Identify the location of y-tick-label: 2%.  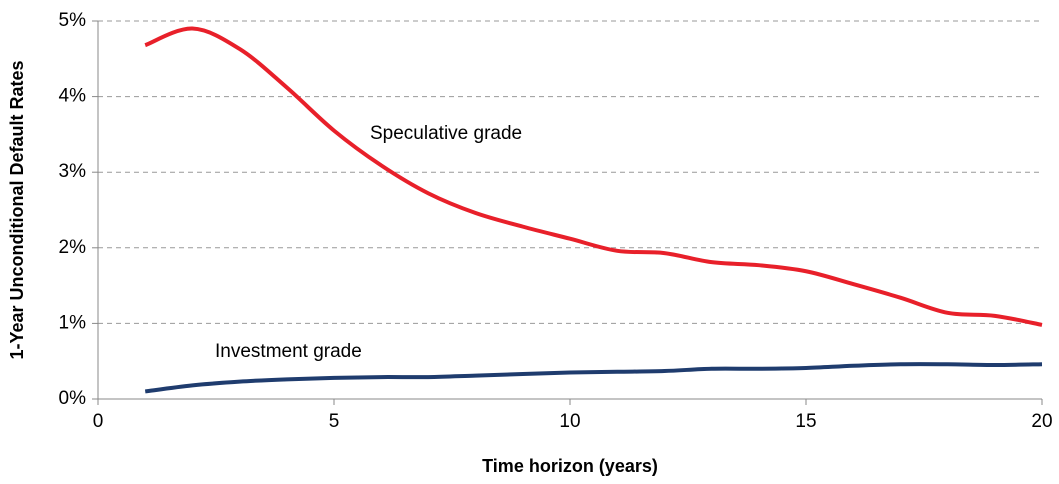
(73, 247).